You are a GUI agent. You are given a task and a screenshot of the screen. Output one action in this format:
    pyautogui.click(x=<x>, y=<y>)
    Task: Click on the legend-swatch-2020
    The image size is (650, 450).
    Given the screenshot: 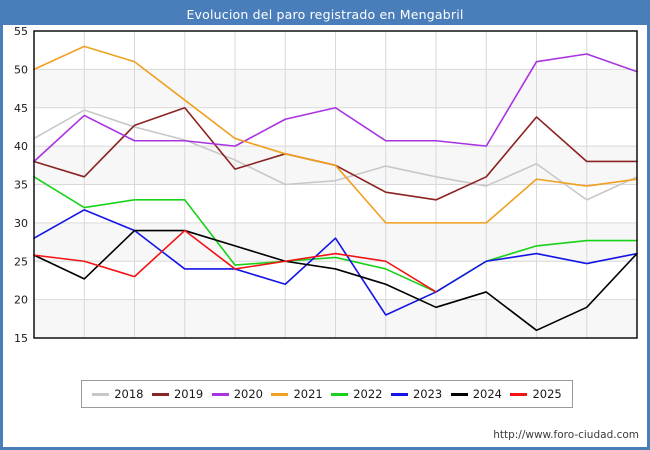 What is the action you would take?
    pyautogui.click(x=220, y=394)
    